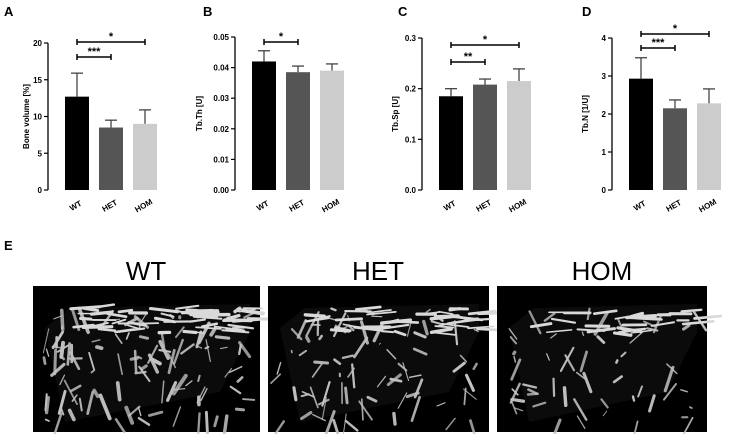 This screenshot has width=733, height=434. What do you see at coordinates (221, 98) in the screenshot?
I see `y-tick-label: 0.03` at bounding box center [221, 98].